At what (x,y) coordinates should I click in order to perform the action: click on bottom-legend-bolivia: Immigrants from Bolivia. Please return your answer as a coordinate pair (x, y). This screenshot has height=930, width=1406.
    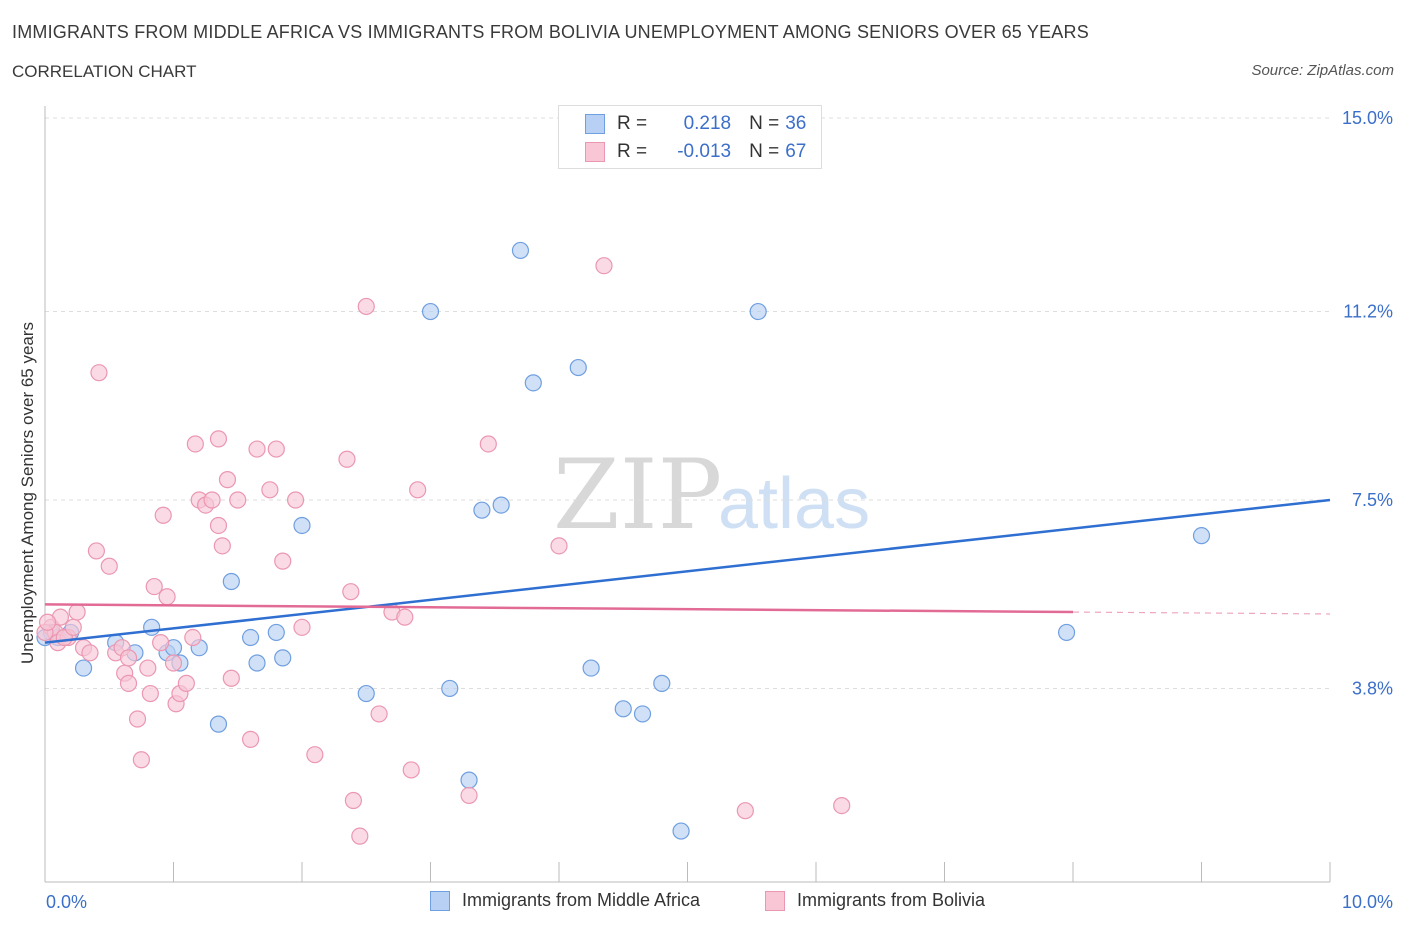
    Looking at the image, I should click on (875, 900).